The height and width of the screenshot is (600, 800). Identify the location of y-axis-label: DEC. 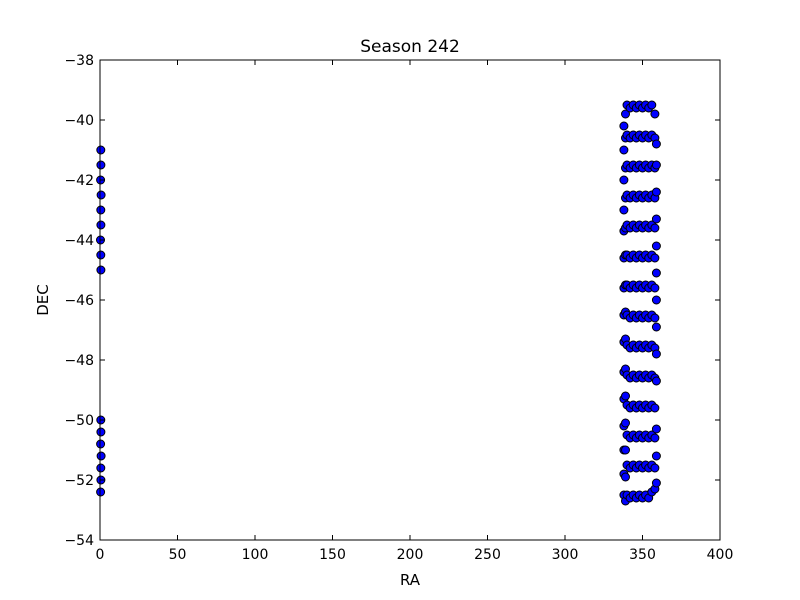
(43, 300).